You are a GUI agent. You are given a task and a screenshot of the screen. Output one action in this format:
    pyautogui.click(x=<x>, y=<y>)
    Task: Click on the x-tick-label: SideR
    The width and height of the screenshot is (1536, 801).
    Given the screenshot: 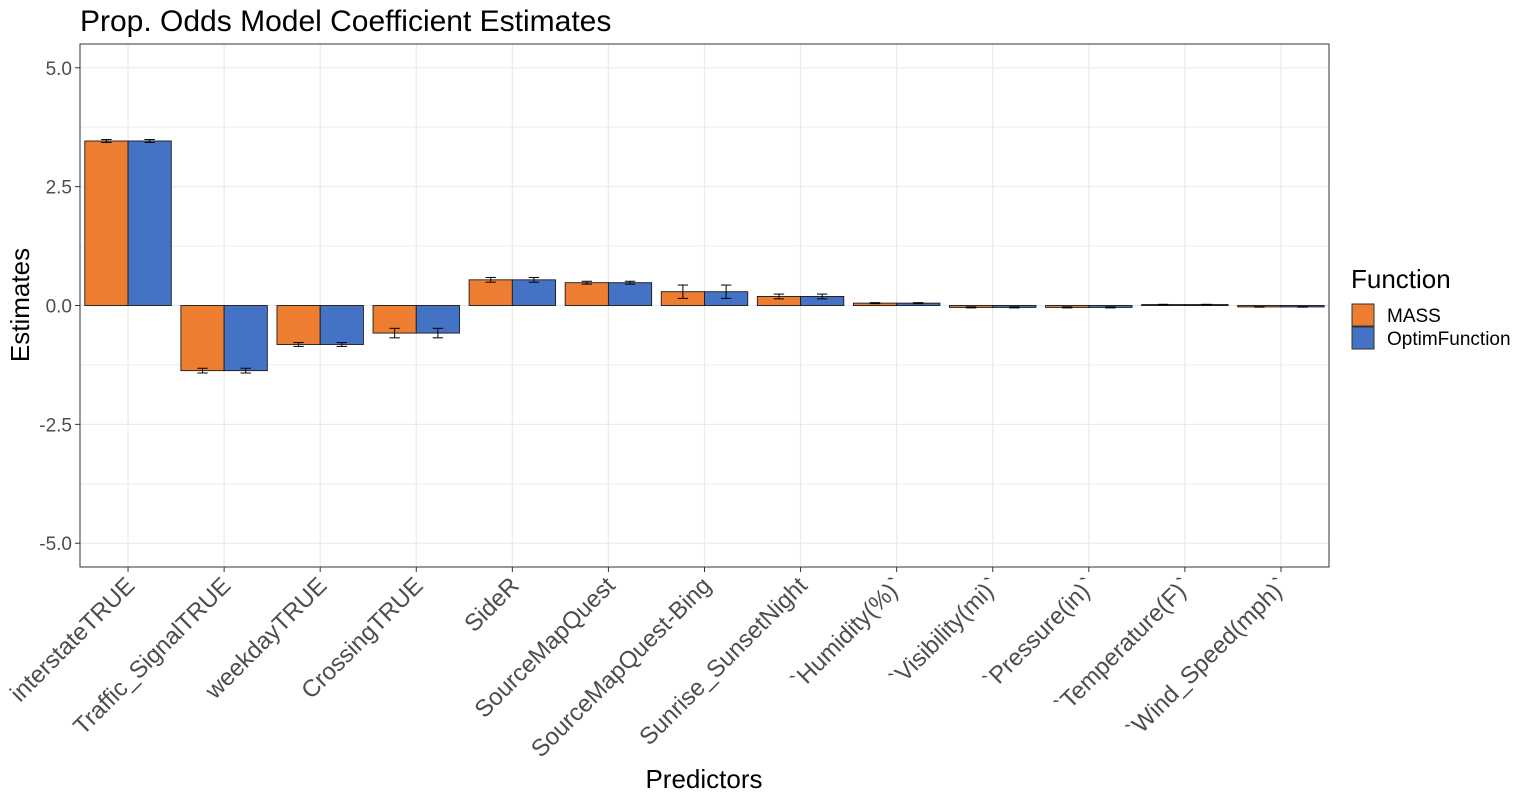 What is the action you would take?
    pyautogui.click(x=491, y=604)
    